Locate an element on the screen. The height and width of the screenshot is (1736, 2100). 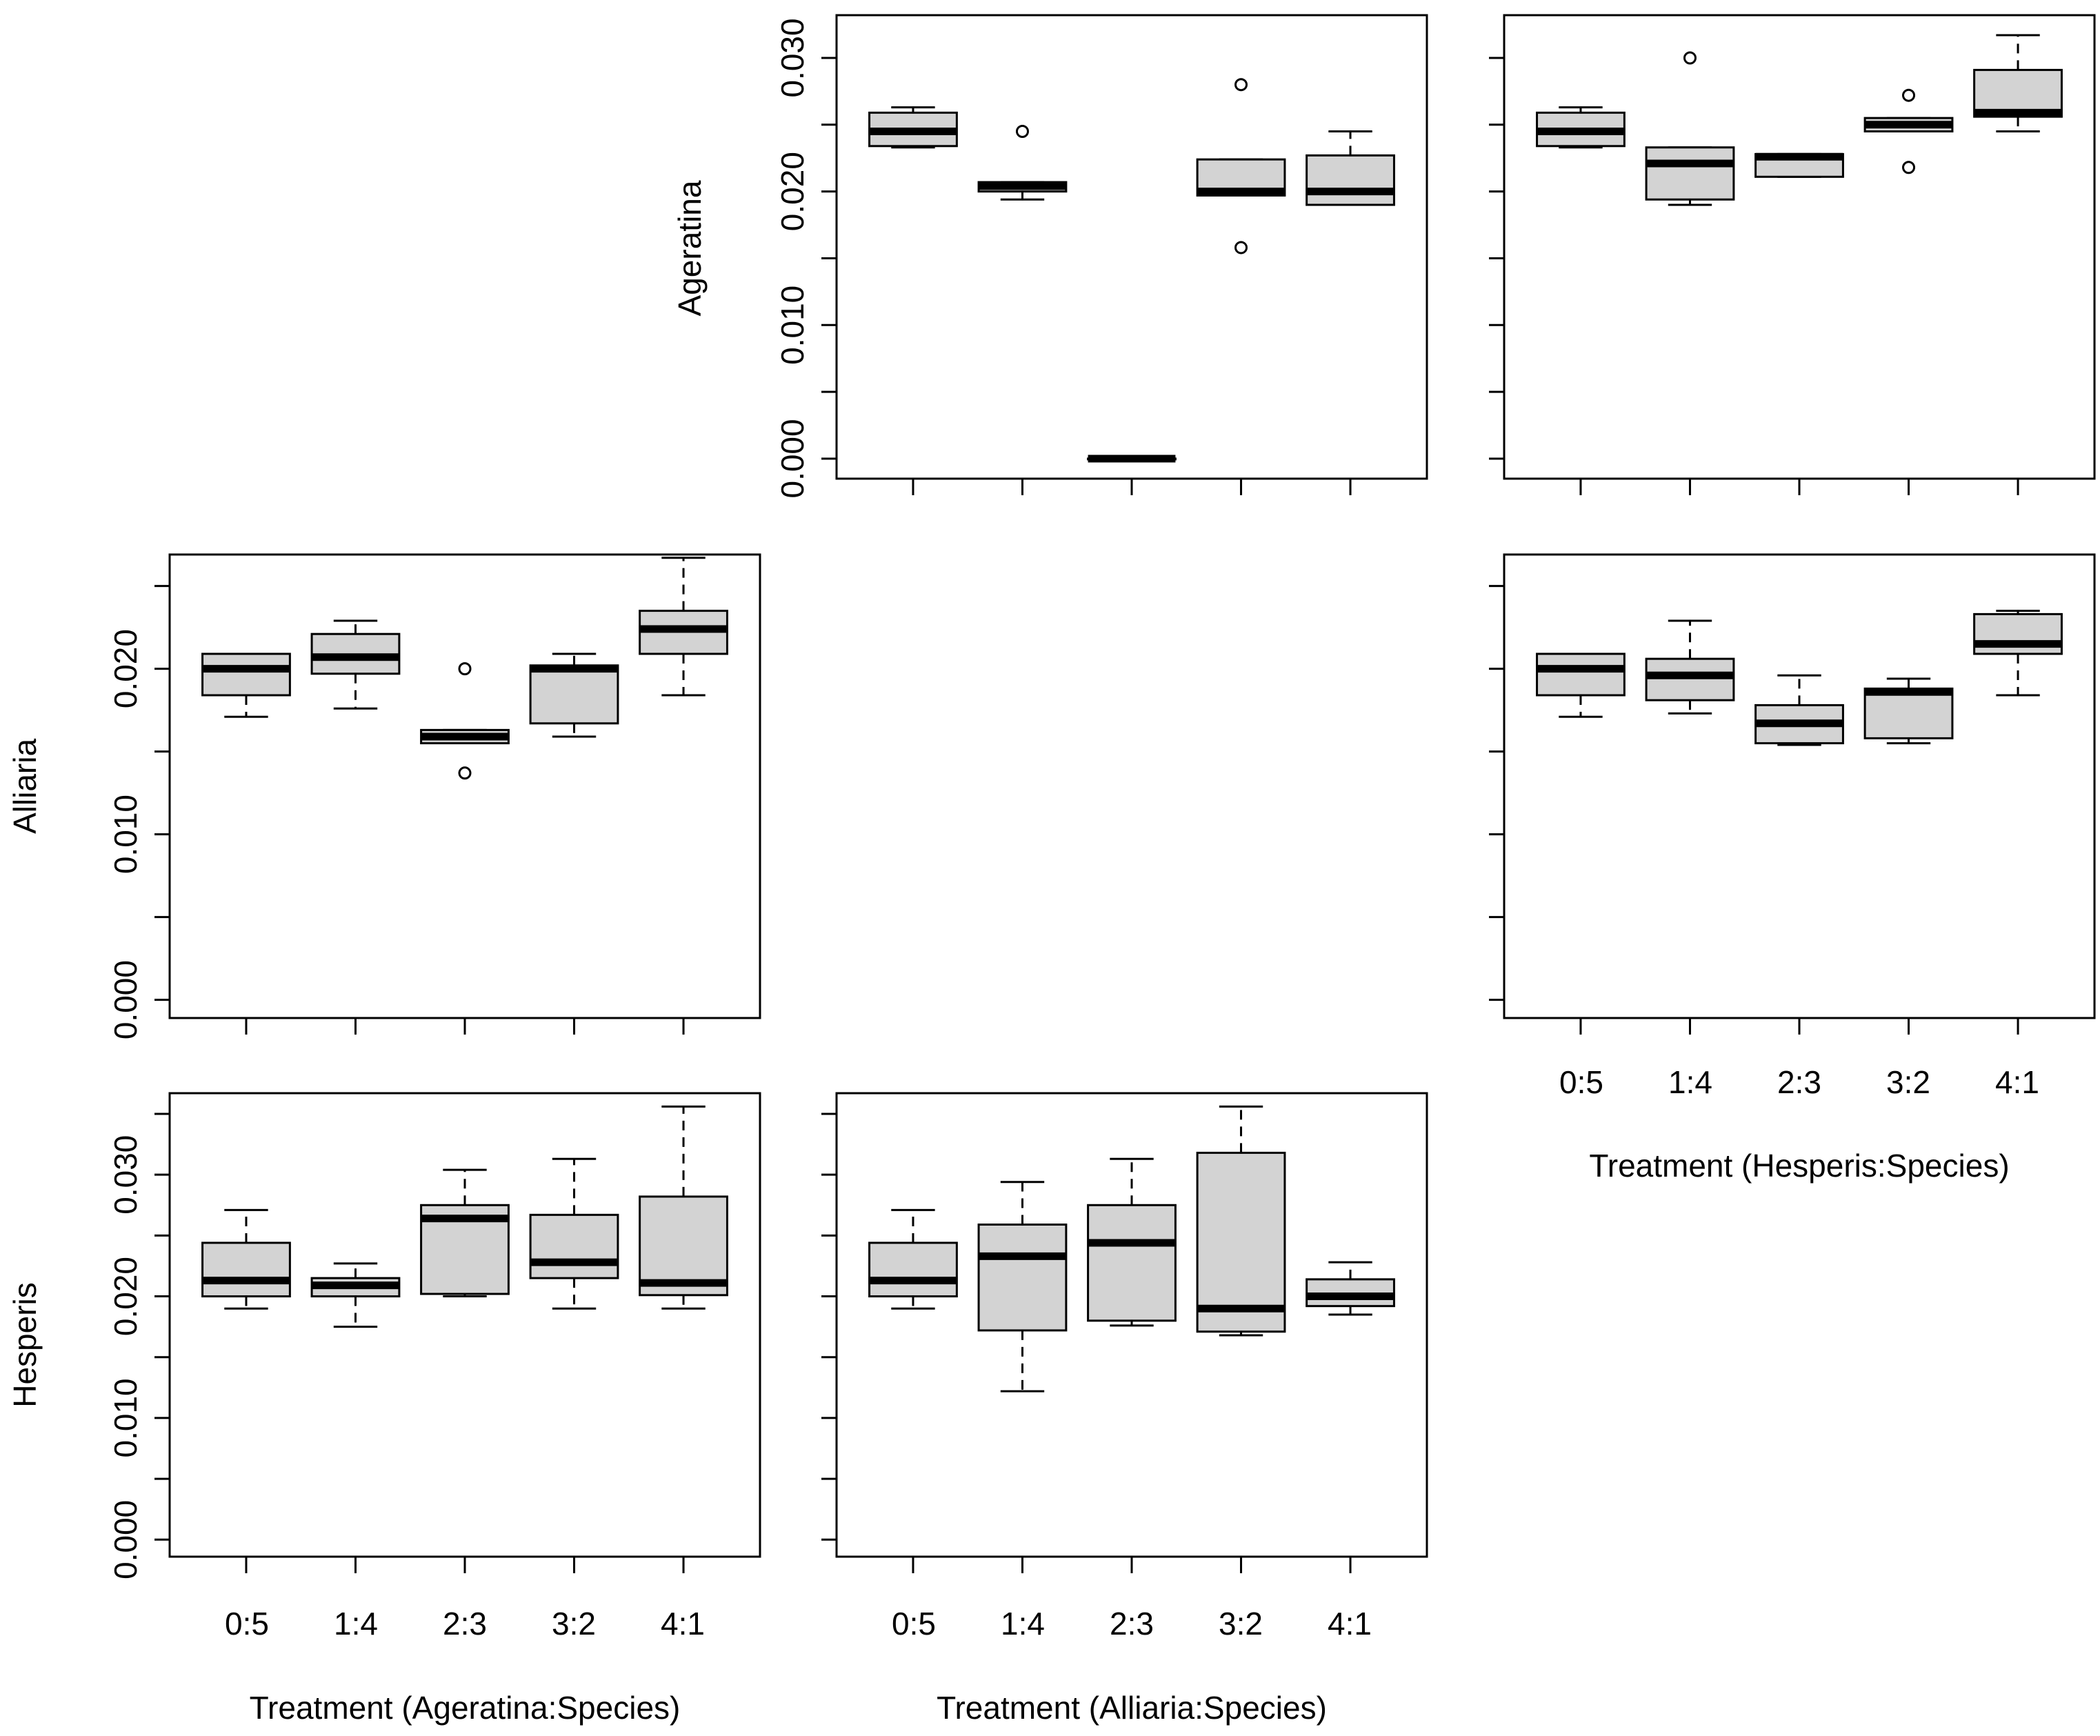
panel-ageratina-vs-alliaria: 0.000 0.010 0.020 0.030 is located at coordinates (1101, 256).